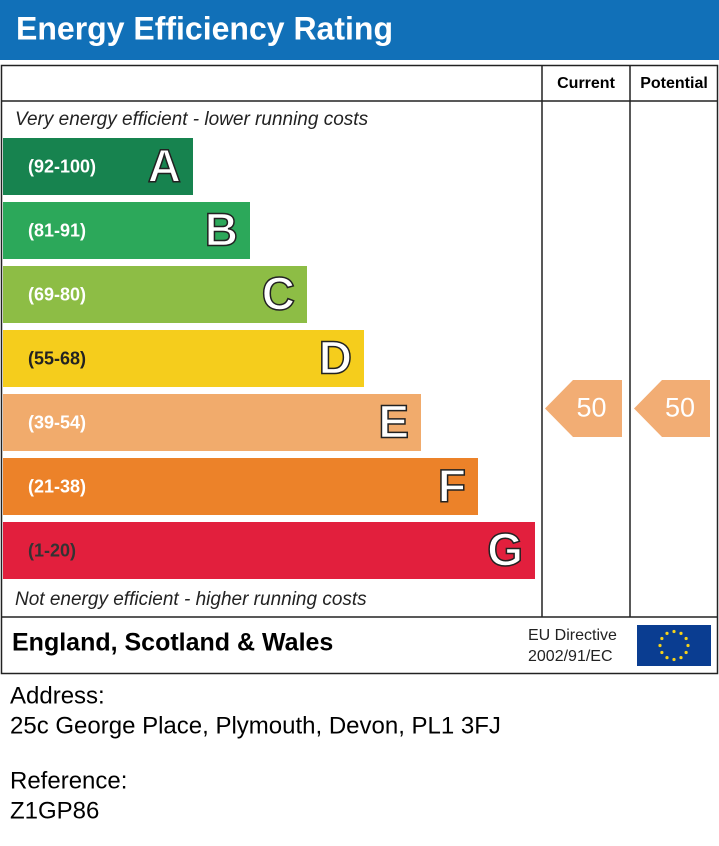  I want to click on band-range: (39-54), so click(57, 422).